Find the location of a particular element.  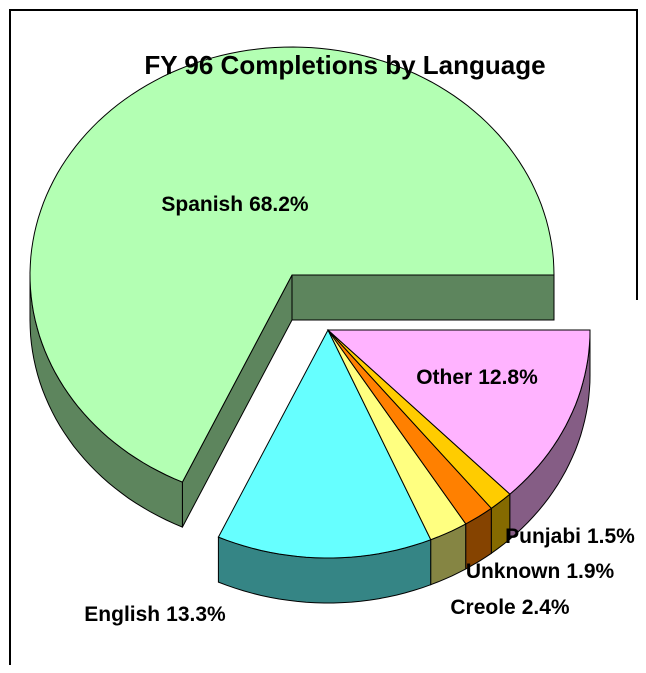

chart-title: FY 96 Completions by Language is located at coordinates (344, 65).